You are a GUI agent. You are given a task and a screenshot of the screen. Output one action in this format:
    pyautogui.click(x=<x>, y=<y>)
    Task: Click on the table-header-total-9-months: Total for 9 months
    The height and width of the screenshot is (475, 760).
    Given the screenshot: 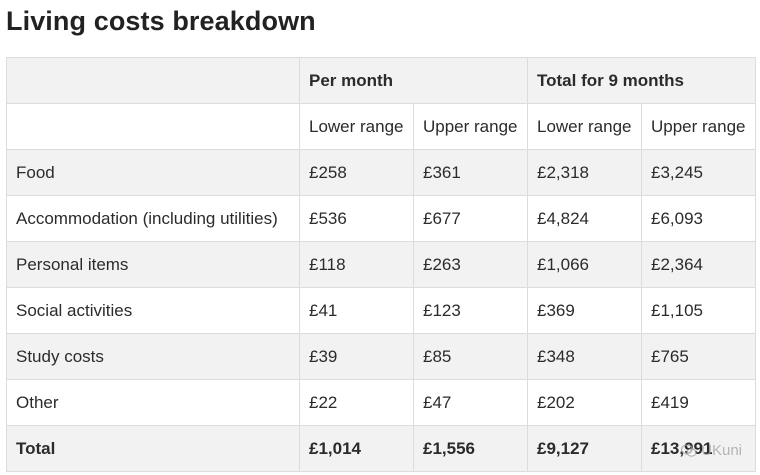 What is the action you would take?
    pyautogui.click(x=641, y=80)
    